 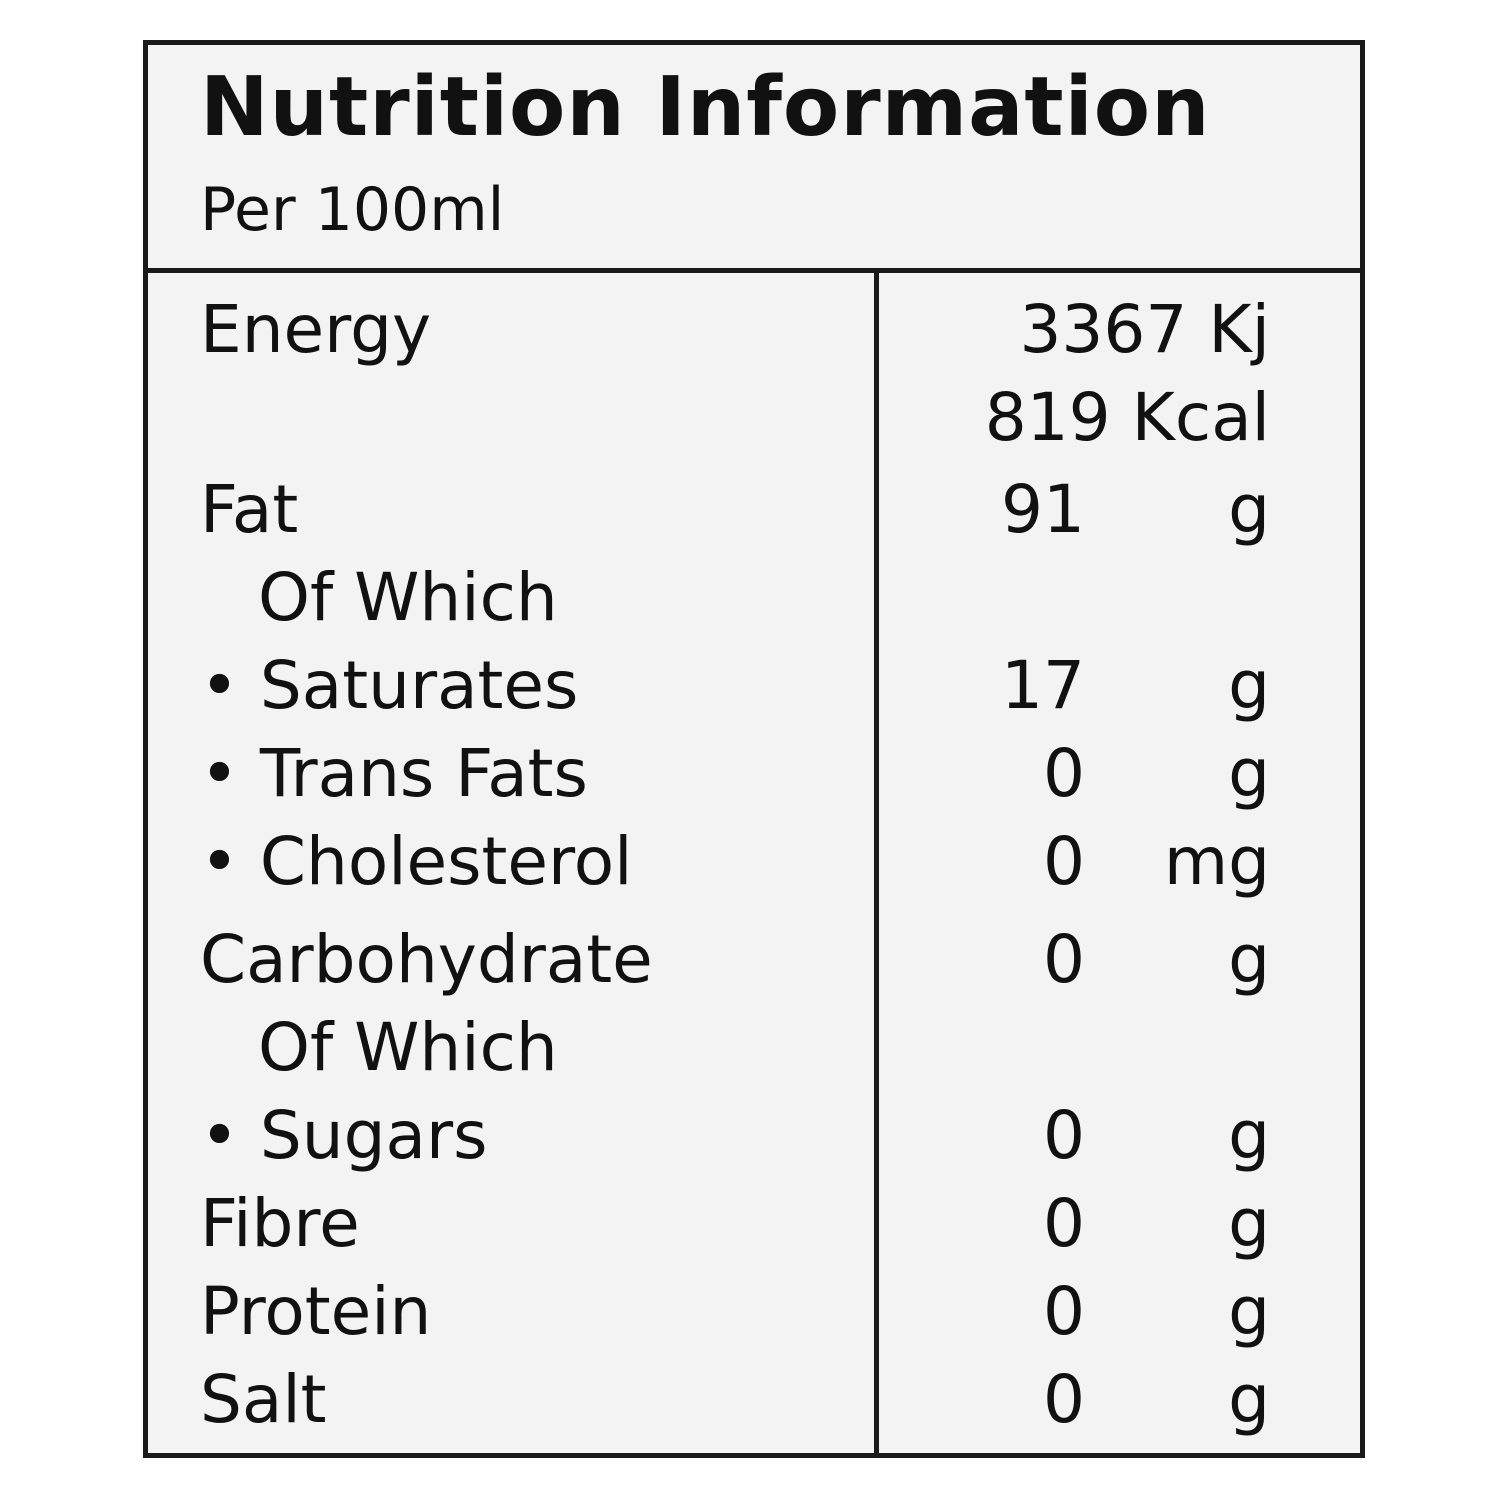 I want to click on nutrient-unit-sugars: g, so click(x=1249, y=1135).